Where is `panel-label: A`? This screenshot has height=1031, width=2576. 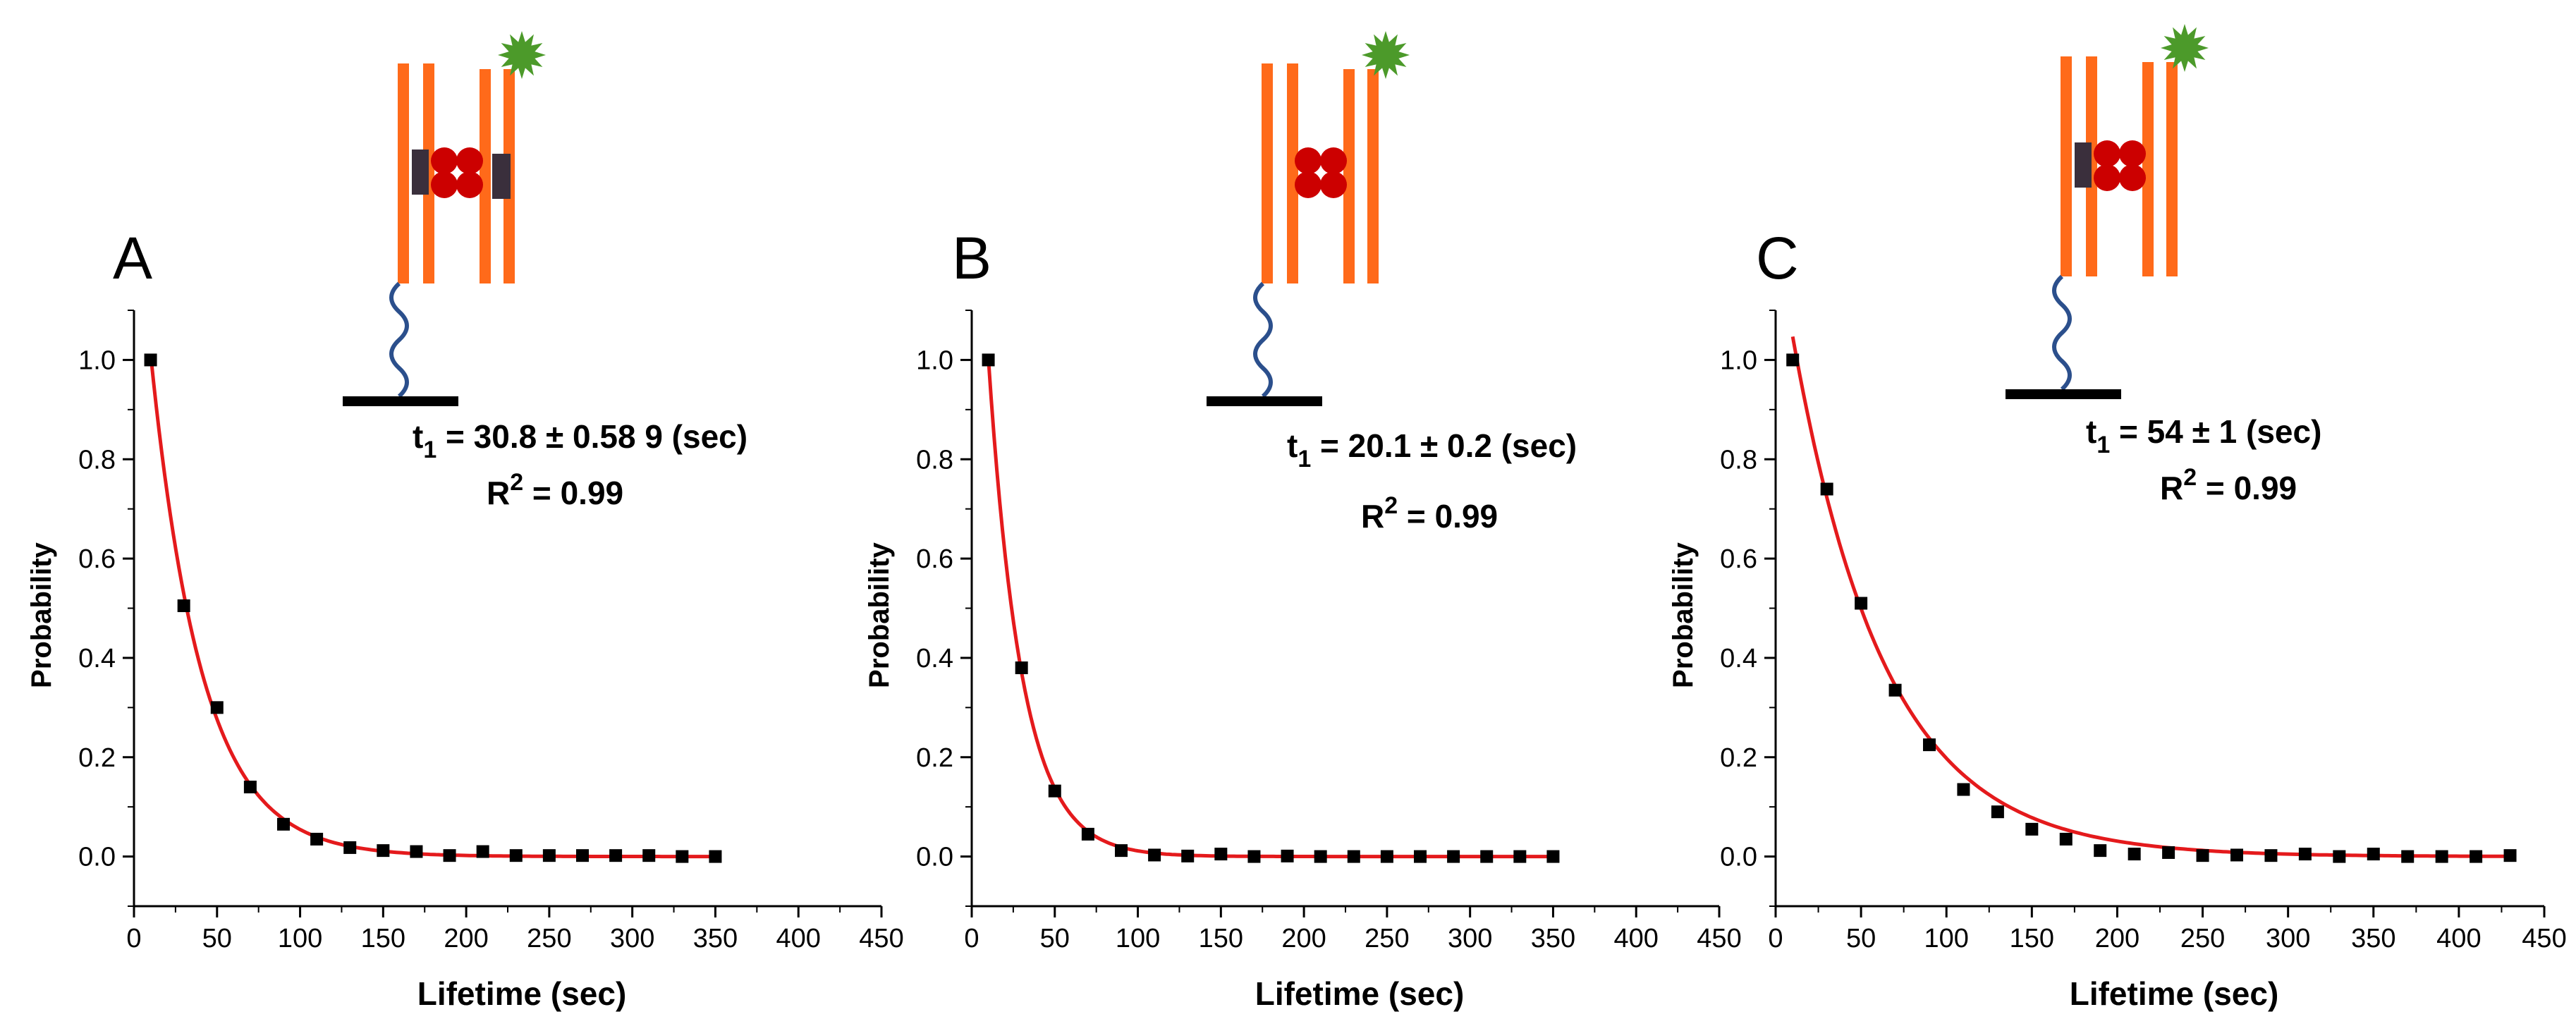 panel-label: A is located at coordinates (132, 258).